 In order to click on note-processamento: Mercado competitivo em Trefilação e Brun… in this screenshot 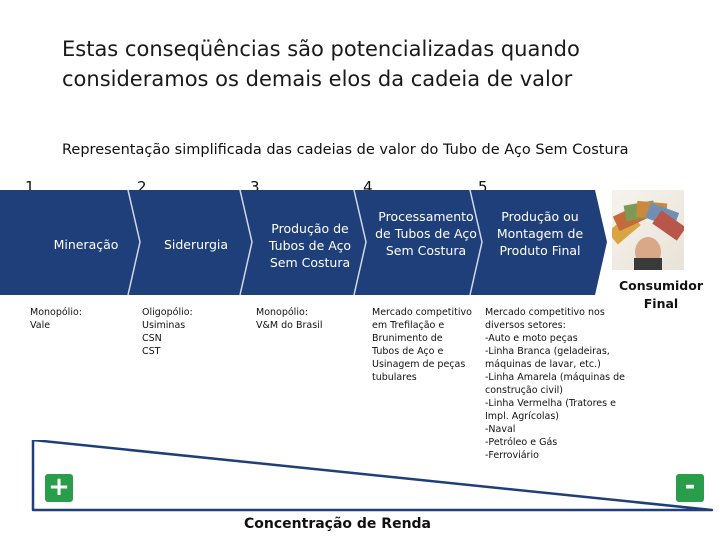, I will do `click(422, 345)`.